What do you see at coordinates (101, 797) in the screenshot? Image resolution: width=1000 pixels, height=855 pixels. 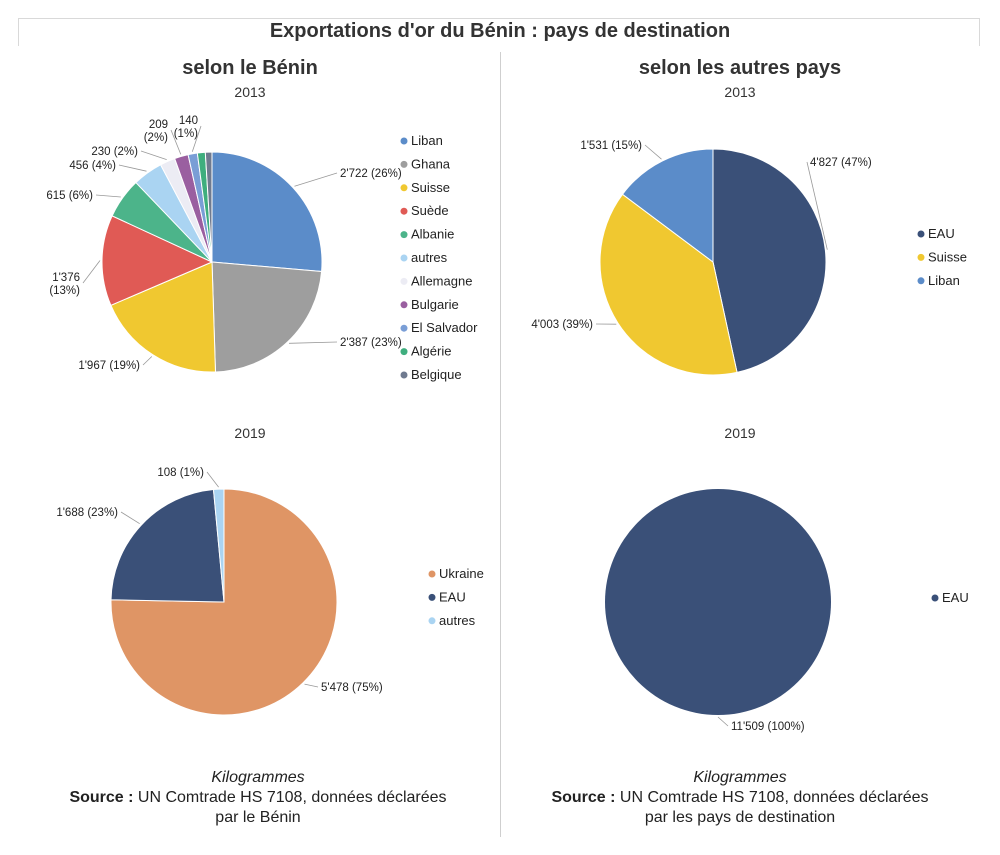 I see `left-source-label: Source :` at bounding box center [101, 797].